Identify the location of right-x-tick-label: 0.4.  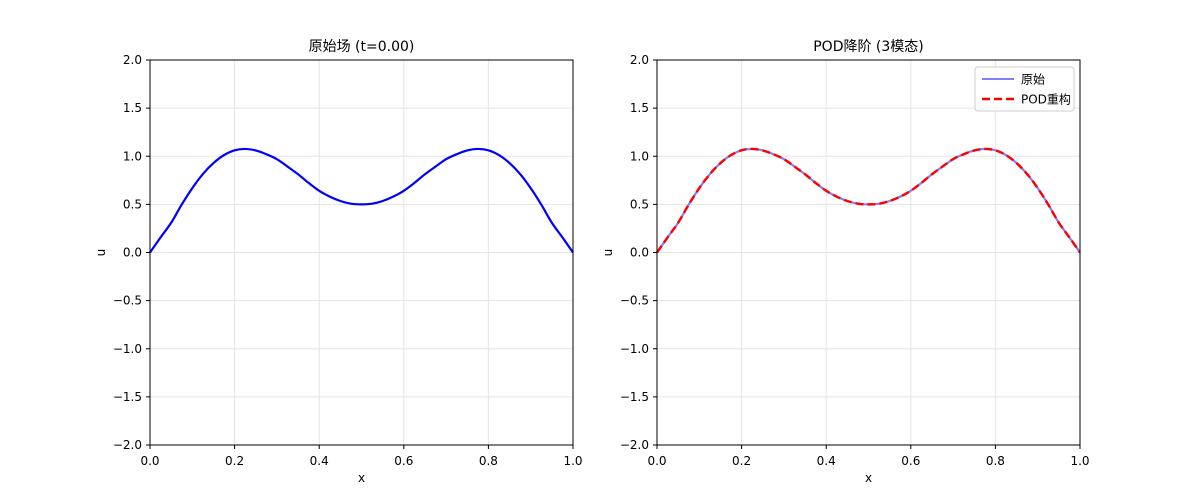
(826, 461).